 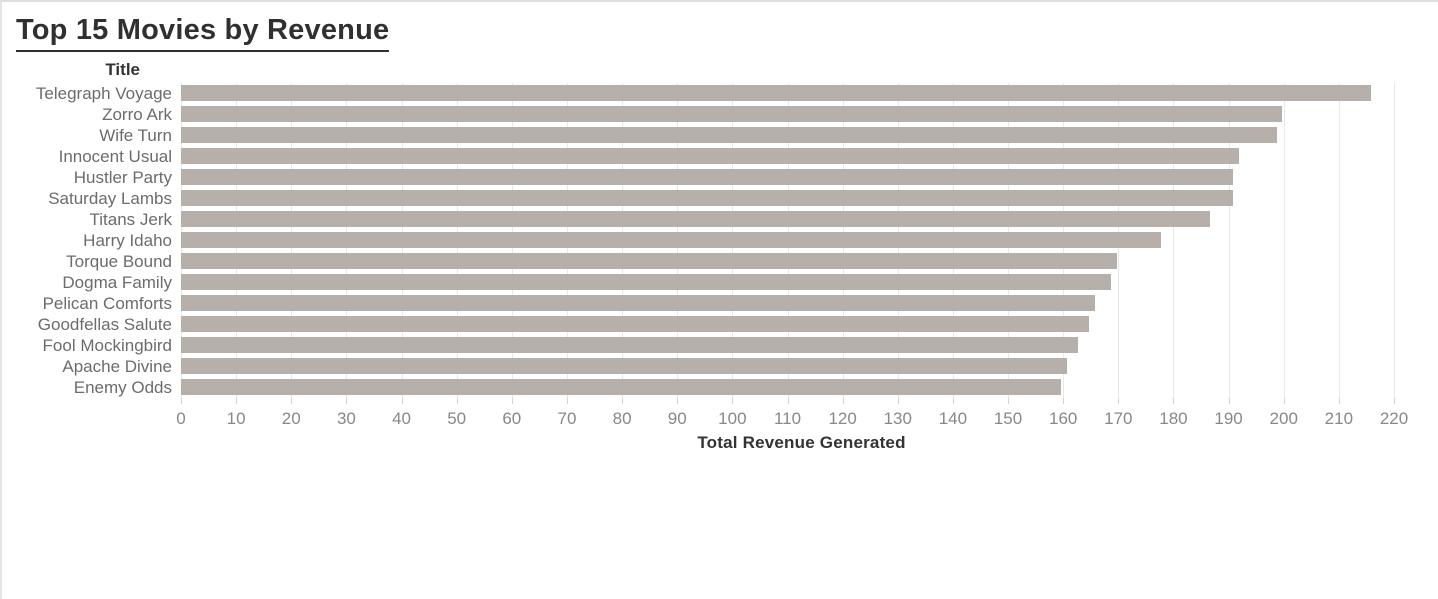 What do you see at coordinates (103, 93) in the screenshot?
I see `row-label: Telegraph Voyage` at bounding box center [103, 93].